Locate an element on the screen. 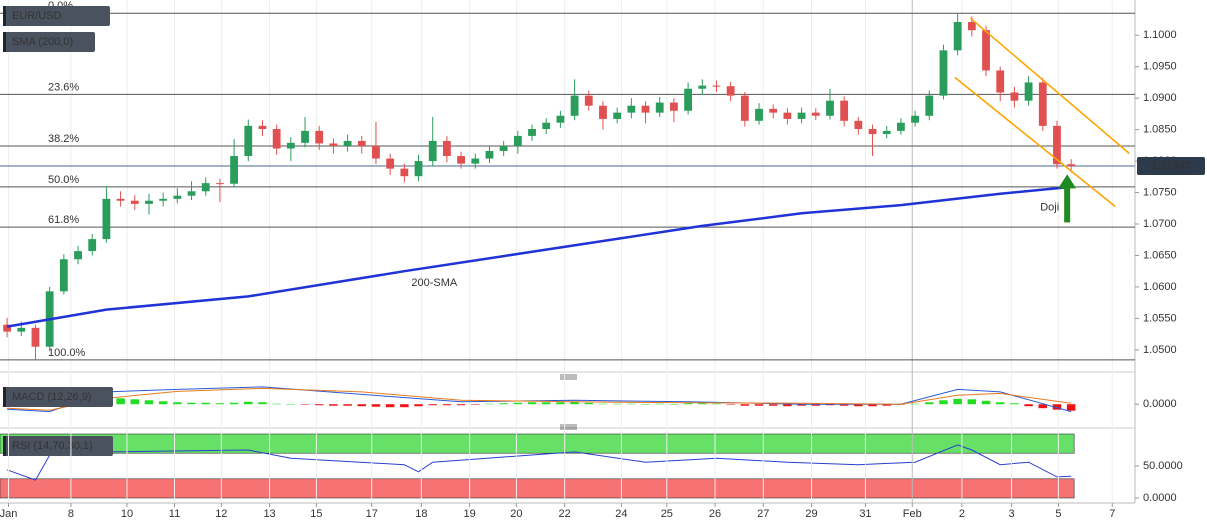 The width and height of the screenshot is (1207, 526). y-tick-label: 50.0000 is located at coordinates (1163, 466).